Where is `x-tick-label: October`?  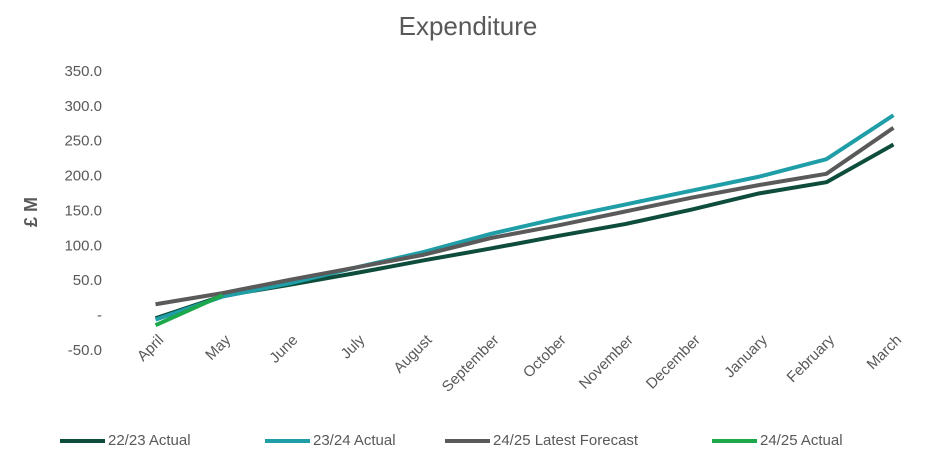 x-tick-label: October is located at coordinates (545, 357).